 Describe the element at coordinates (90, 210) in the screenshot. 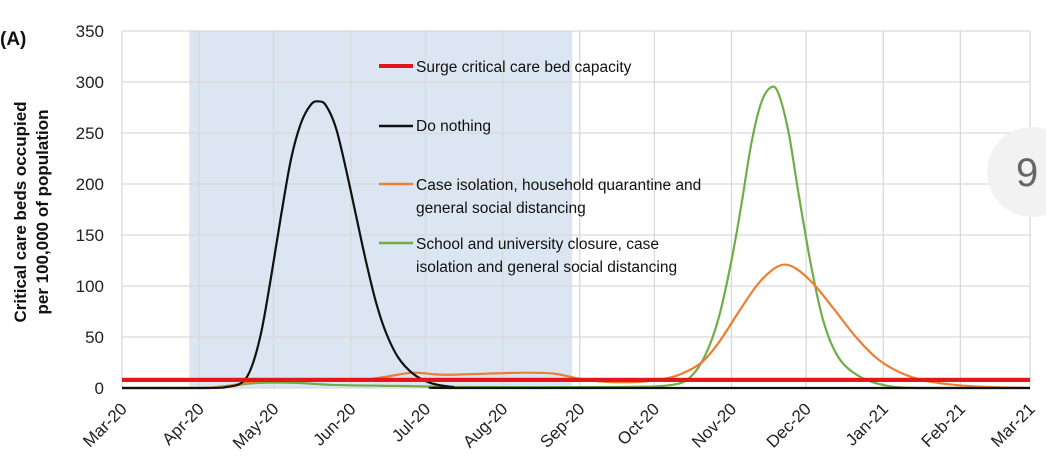

I see `y-ticks: 0 50 100 150 200 250 300 350` at that location.